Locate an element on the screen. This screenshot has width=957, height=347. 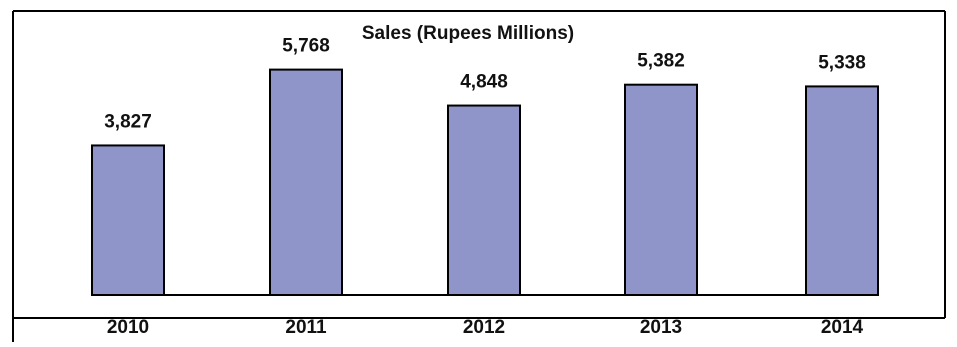
value-label-2011: 5,768 is located at coordinates (306, 46).